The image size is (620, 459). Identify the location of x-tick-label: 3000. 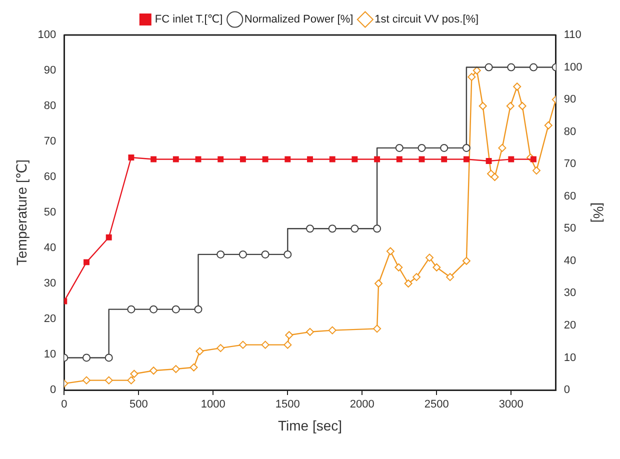
(511, 404).